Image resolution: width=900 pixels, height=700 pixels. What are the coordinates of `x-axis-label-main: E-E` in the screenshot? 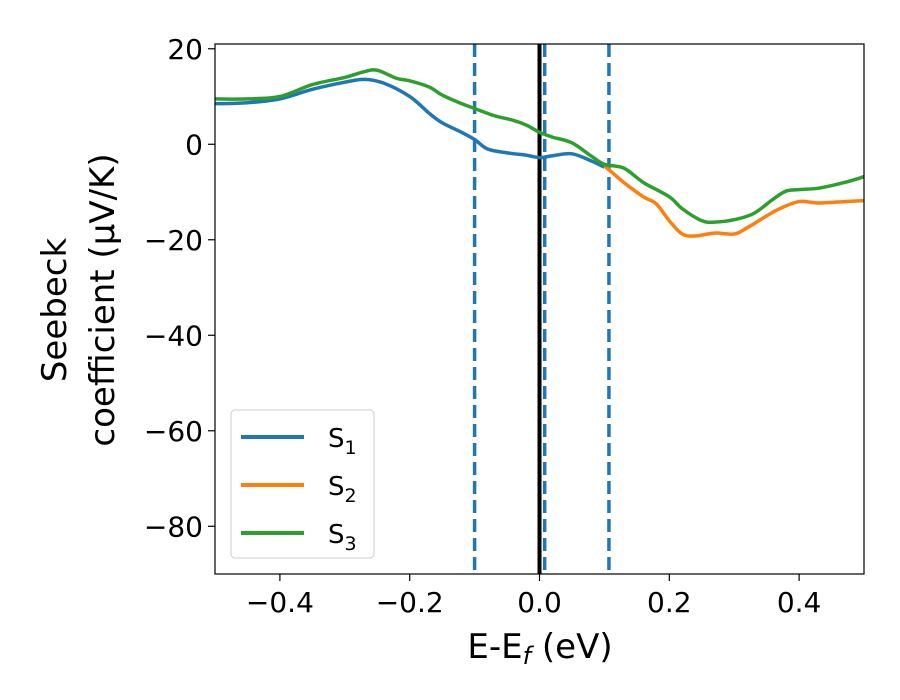 It's located at (494, 647).